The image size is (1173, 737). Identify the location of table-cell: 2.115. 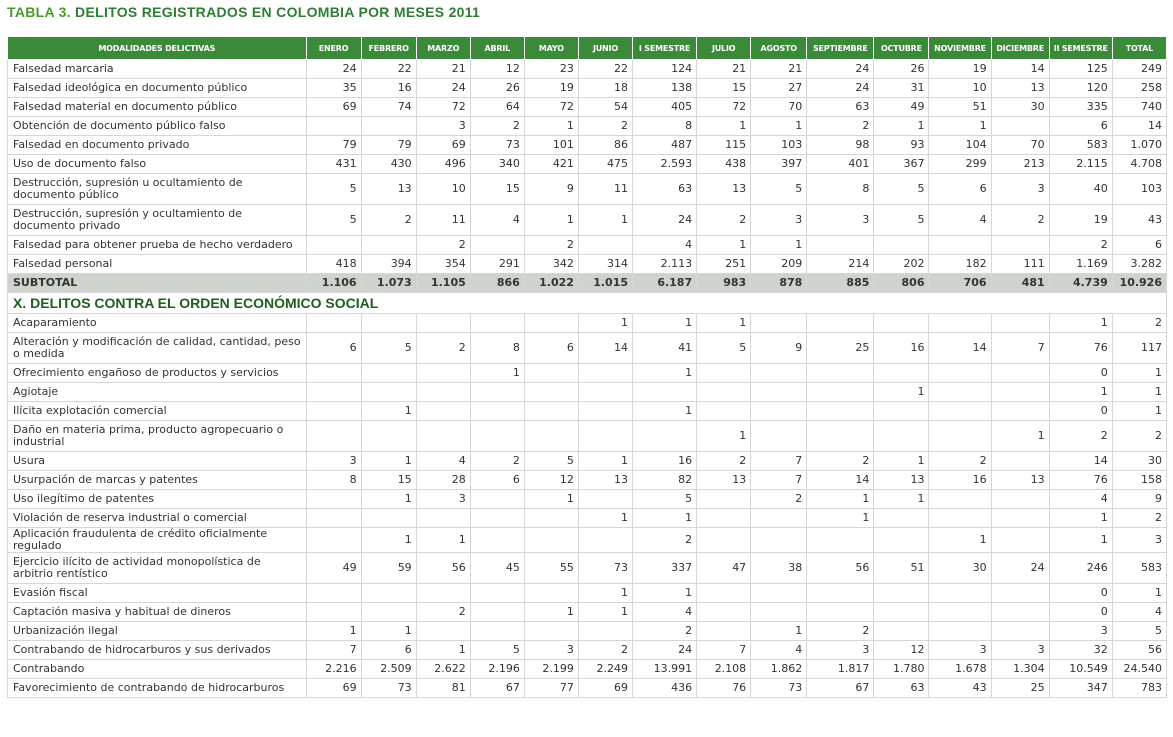
(1080, 164).